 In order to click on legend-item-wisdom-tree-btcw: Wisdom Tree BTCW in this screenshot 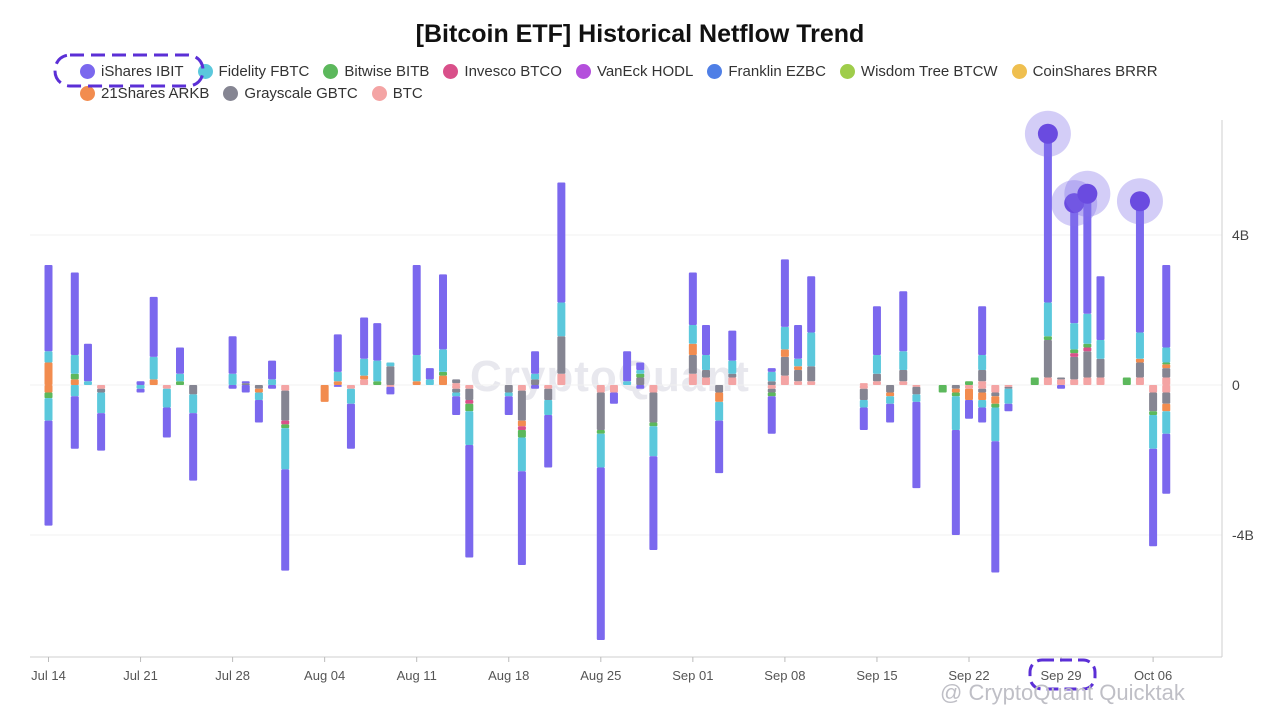, I will do `click(918, 71)`.